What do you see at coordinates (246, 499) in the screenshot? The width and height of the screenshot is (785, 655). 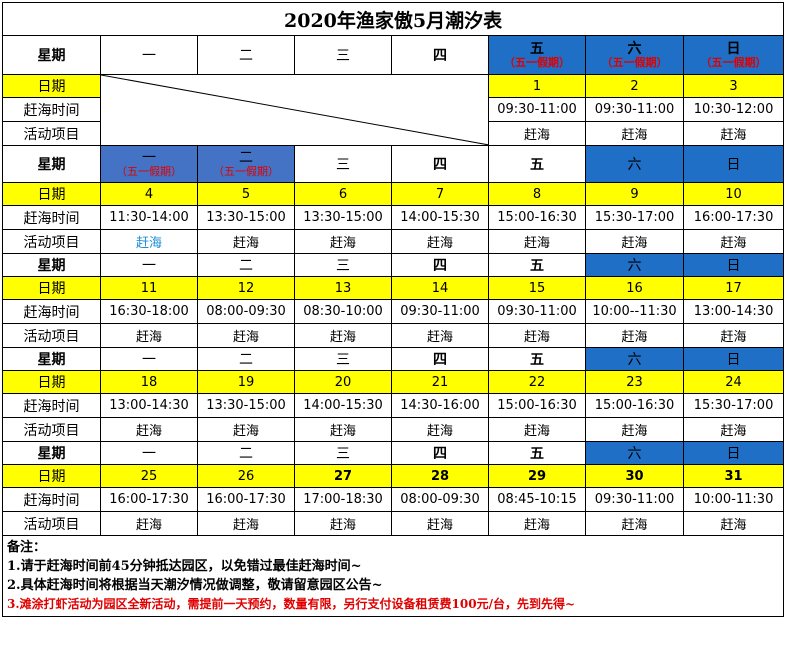 I see `time-cell: 16:00-17:30` at bounding box center [246, 499].